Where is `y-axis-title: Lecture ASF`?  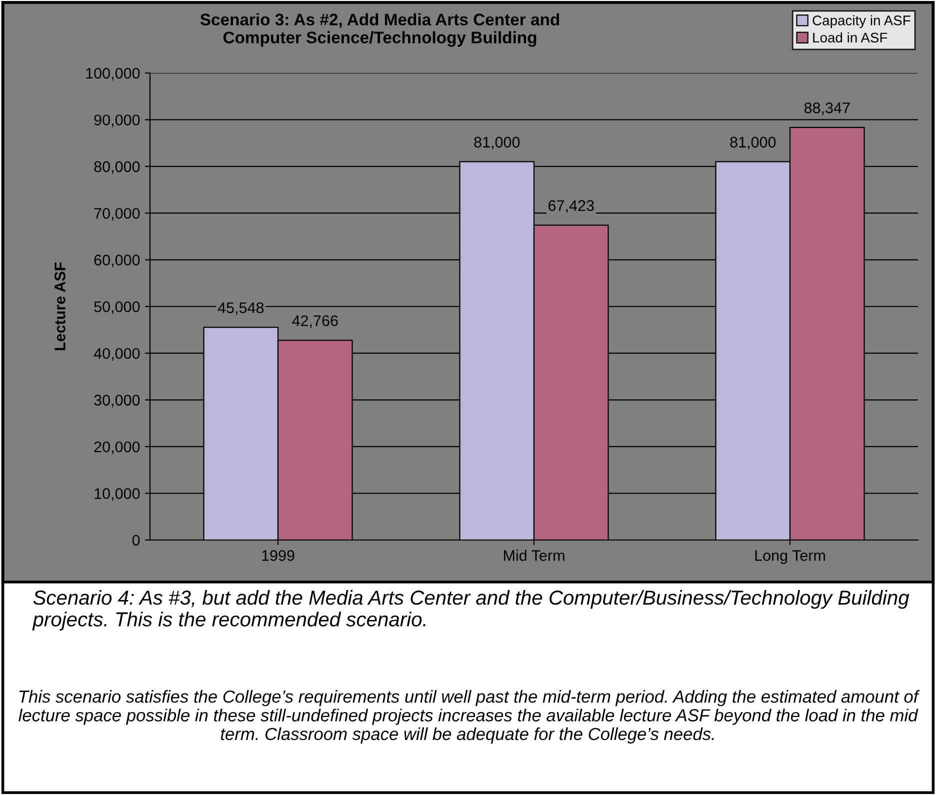
y-axis-title: Lecture ASF is located at coordinates (60, 306).